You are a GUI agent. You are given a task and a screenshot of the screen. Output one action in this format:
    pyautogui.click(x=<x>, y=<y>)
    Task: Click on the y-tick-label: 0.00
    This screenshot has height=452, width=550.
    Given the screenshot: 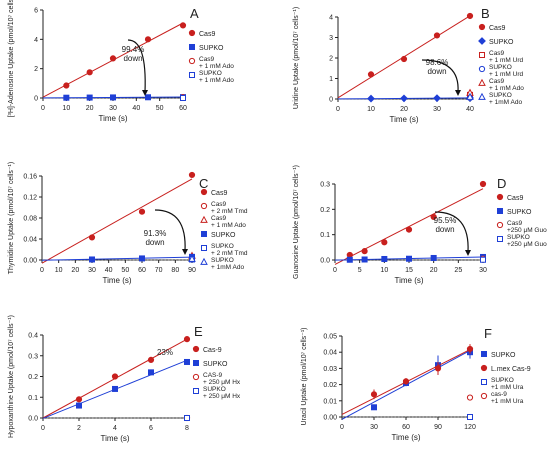 What is the action you would take?
    pyautogui.click(x=330, y=418)
    